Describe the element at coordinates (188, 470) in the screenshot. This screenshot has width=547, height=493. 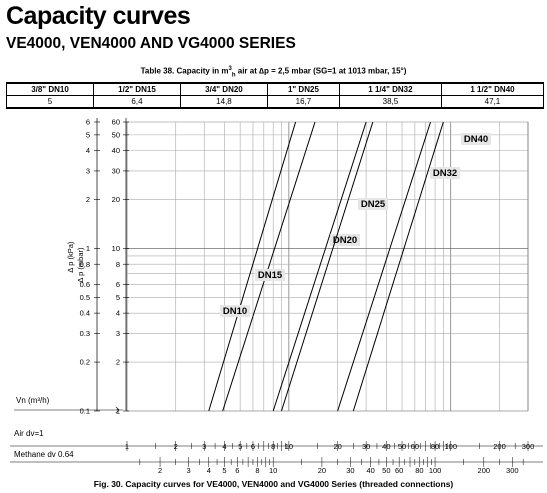
I see `methane-scale-tick-label: 3` at that location.